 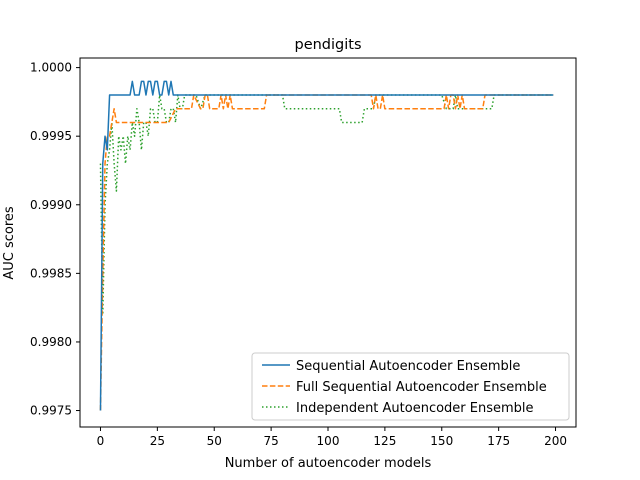 I want to click on legend-label-full-sequential: Full Sequential Autoencoder Ensemble, so click(x=421, y=387).